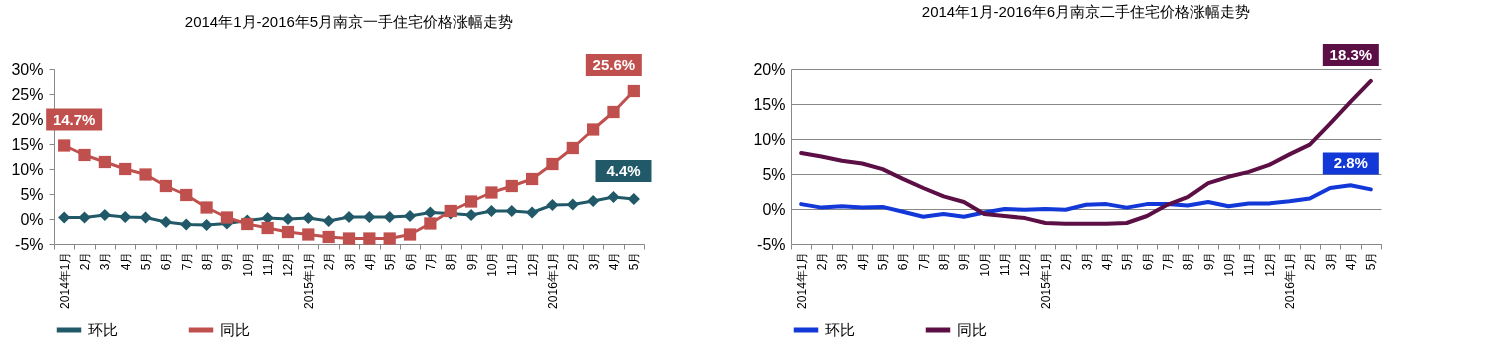  Describe the element at coordinates (27, 69) in the screenshot. I see `y-tick-label: 30%` at that location.